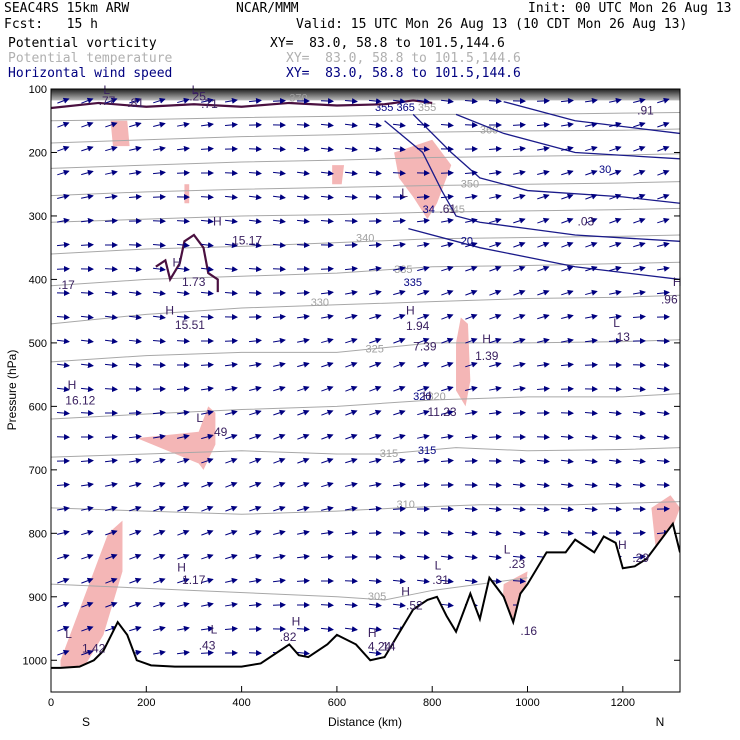 This screenshot has height=740, width=740. Describe the element at coordinates (209, 104) in the screenshot. I see `pv-value-label: .71` at that location.